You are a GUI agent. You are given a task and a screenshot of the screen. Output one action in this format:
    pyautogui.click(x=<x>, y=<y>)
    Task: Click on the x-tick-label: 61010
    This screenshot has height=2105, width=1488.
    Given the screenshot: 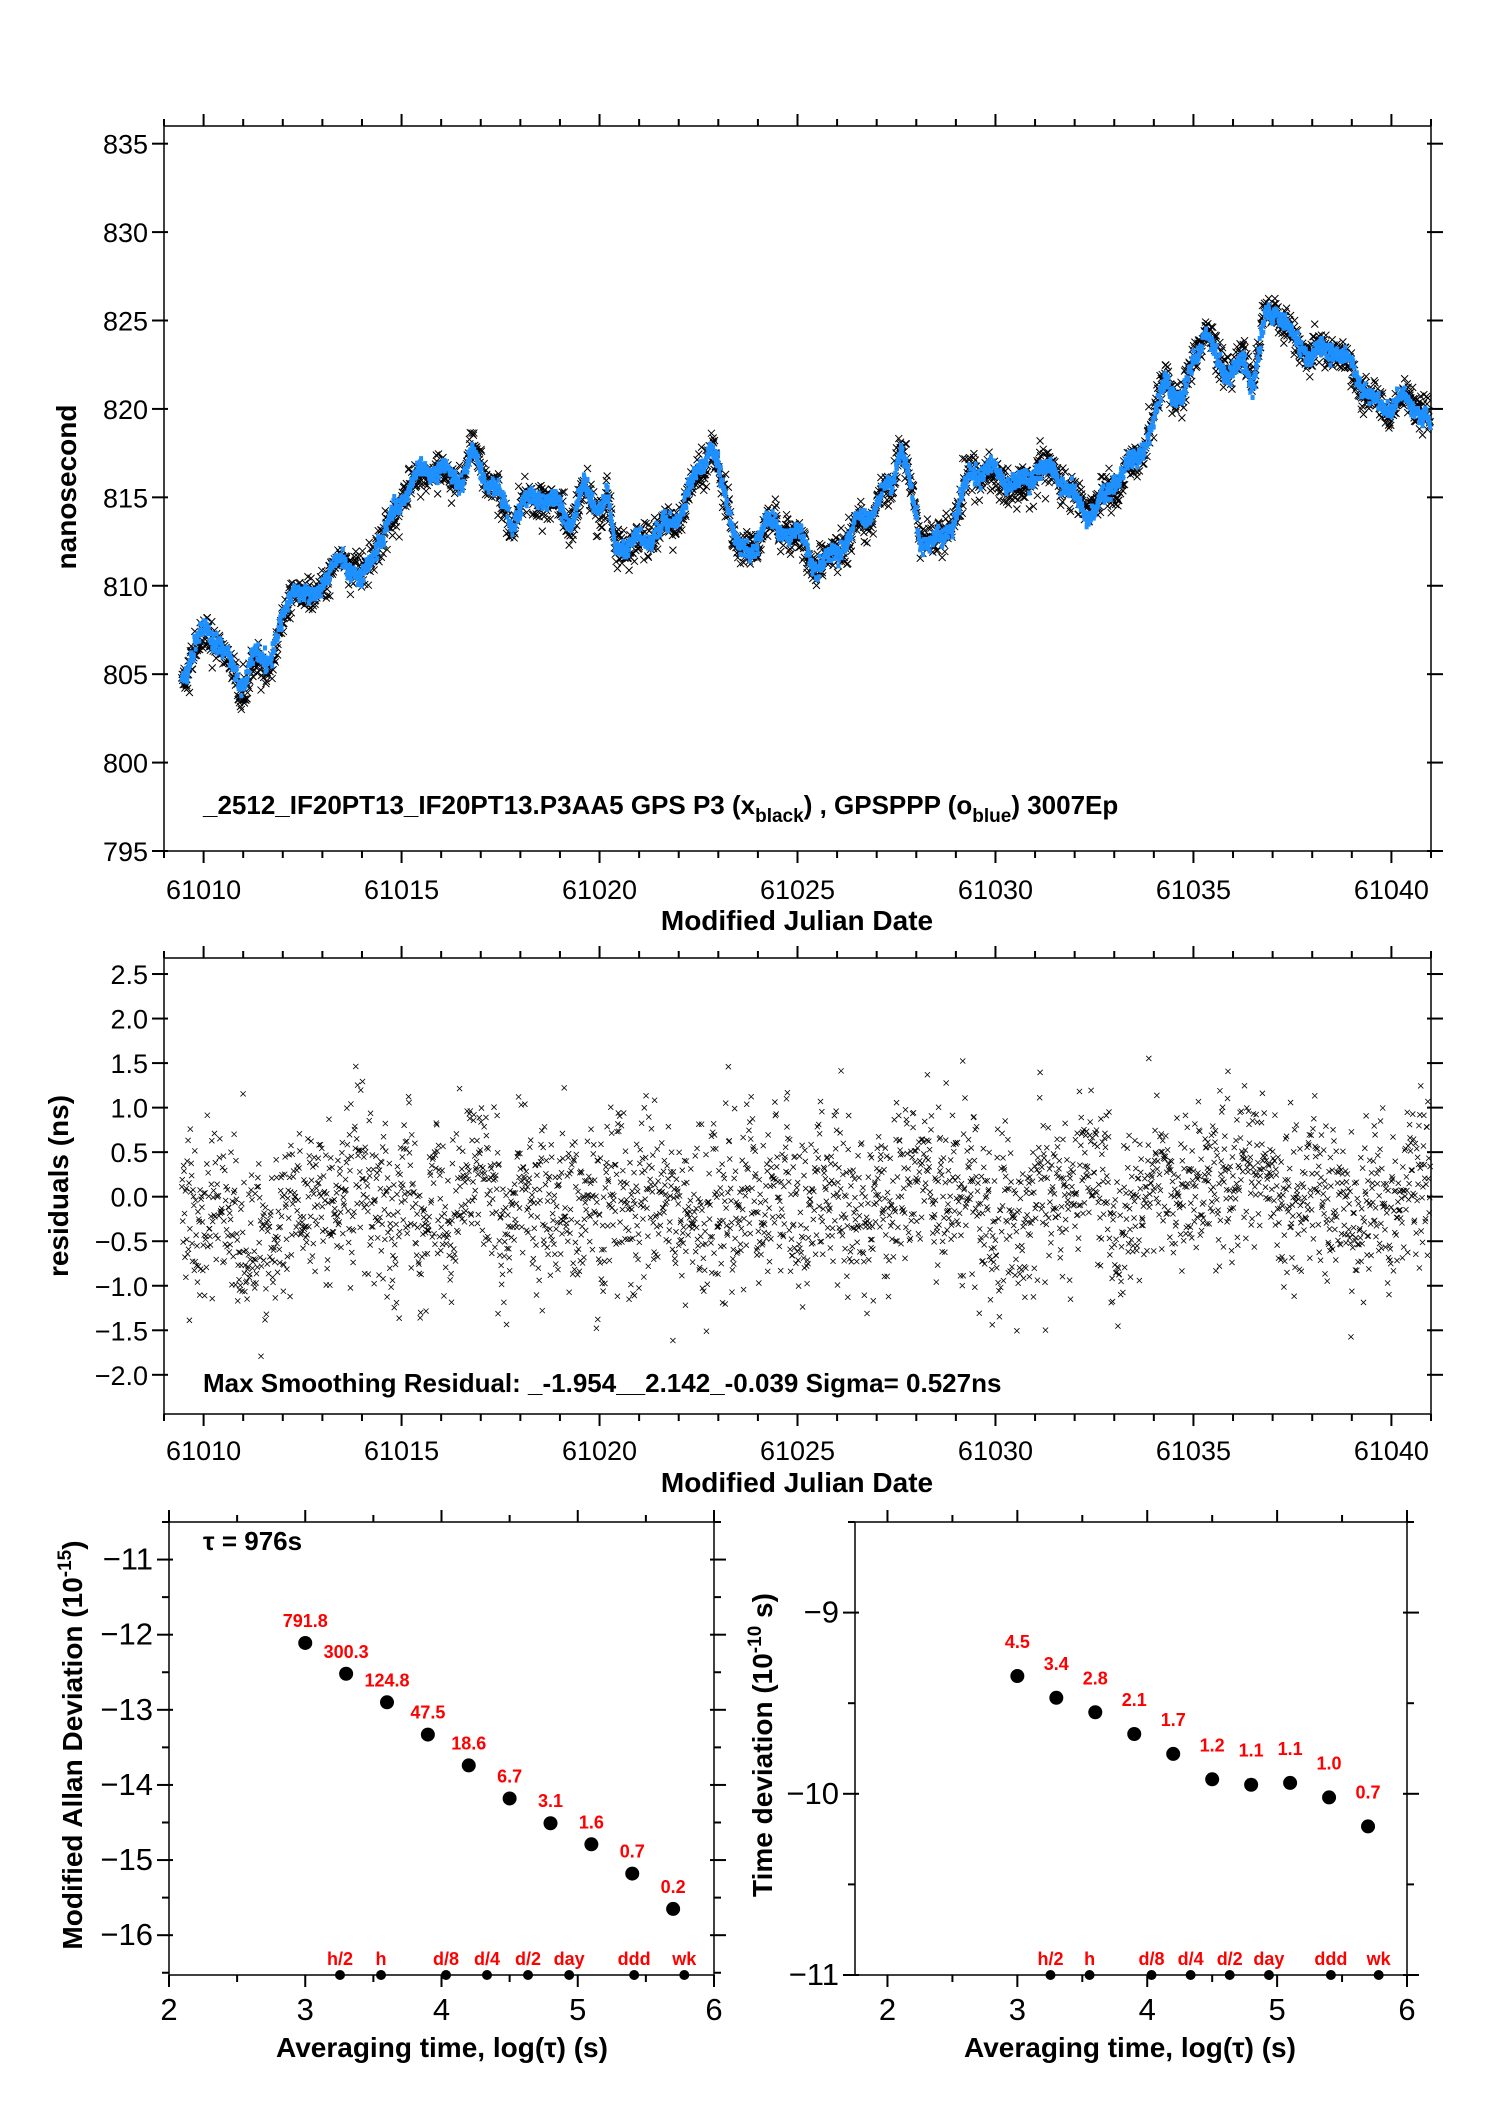 What is the action you would take?
    pyautogui.click(x=203, y=890)
    